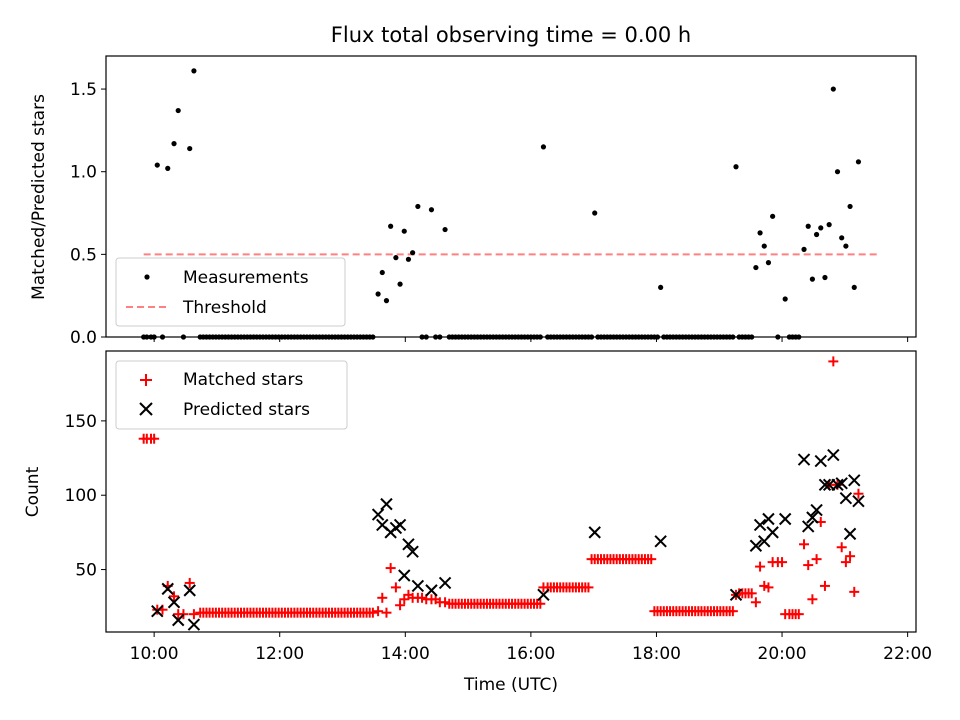 The width and height of the screenshot is (960, 720). What do you see at coordinates (83, 338) in the screenshot?
I see `y-tick-label: 0.0` at bounding box center [83, 338].